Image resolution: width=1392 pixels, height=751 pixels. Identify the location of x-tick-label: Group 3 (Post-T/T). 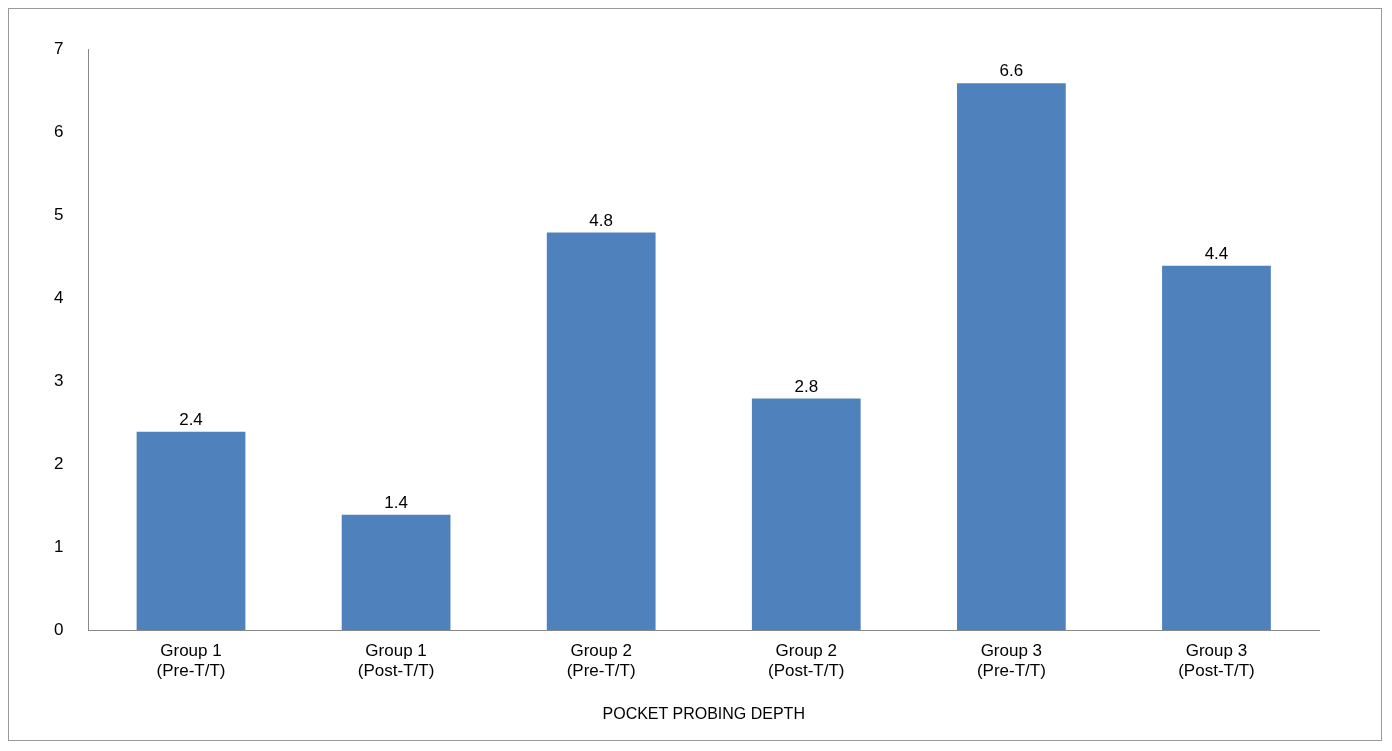
(1216, 660).